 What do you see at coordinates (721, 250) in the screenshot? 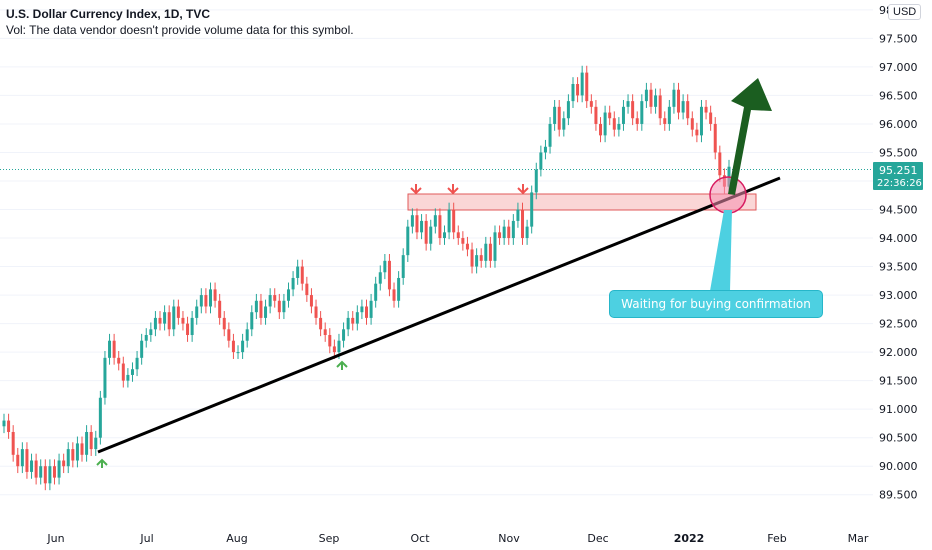
I see `callout-pointer` at bounding box center [721, 250].